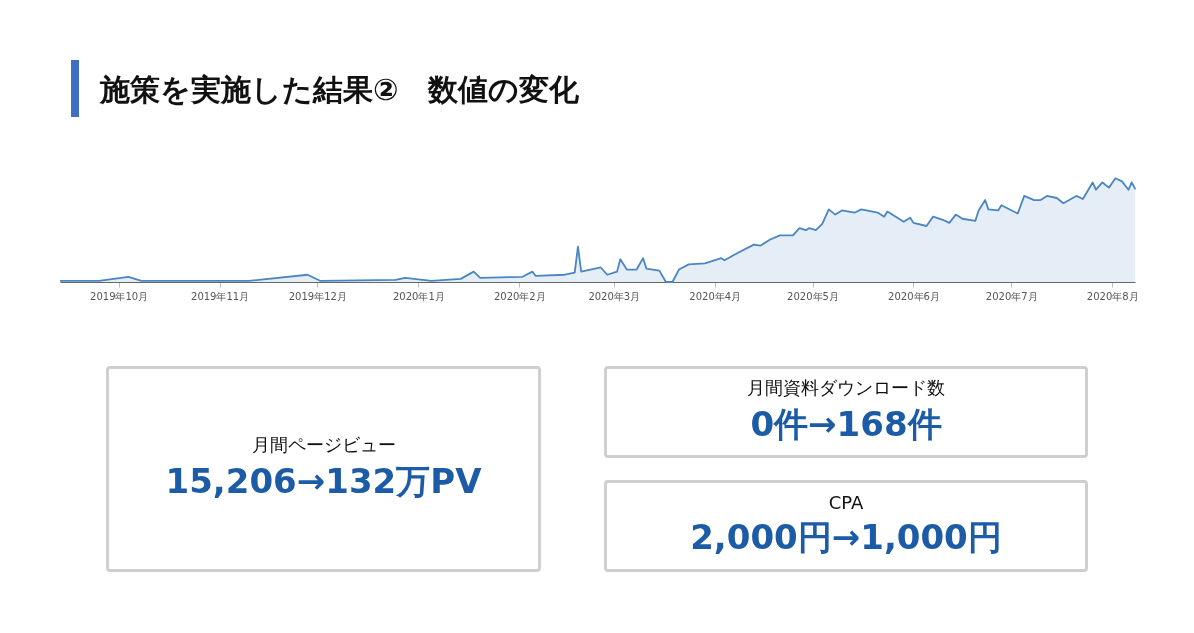  I want to click on text: 0件→168件, so click(846, 424).